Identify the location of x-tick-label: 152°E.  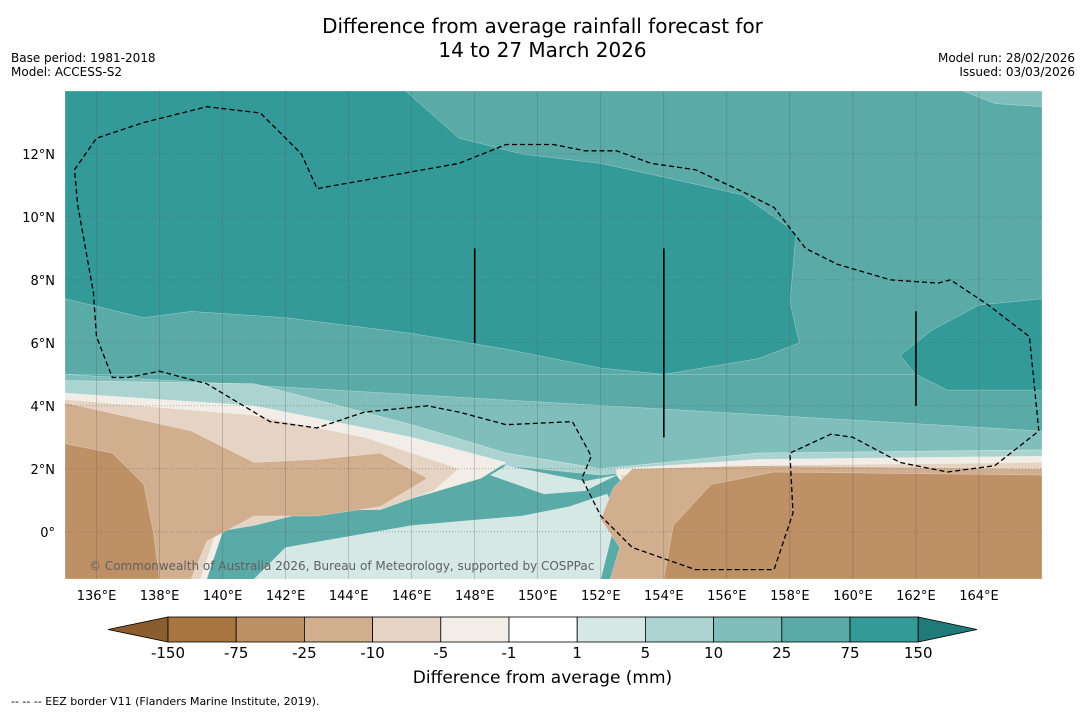
(601, 596).